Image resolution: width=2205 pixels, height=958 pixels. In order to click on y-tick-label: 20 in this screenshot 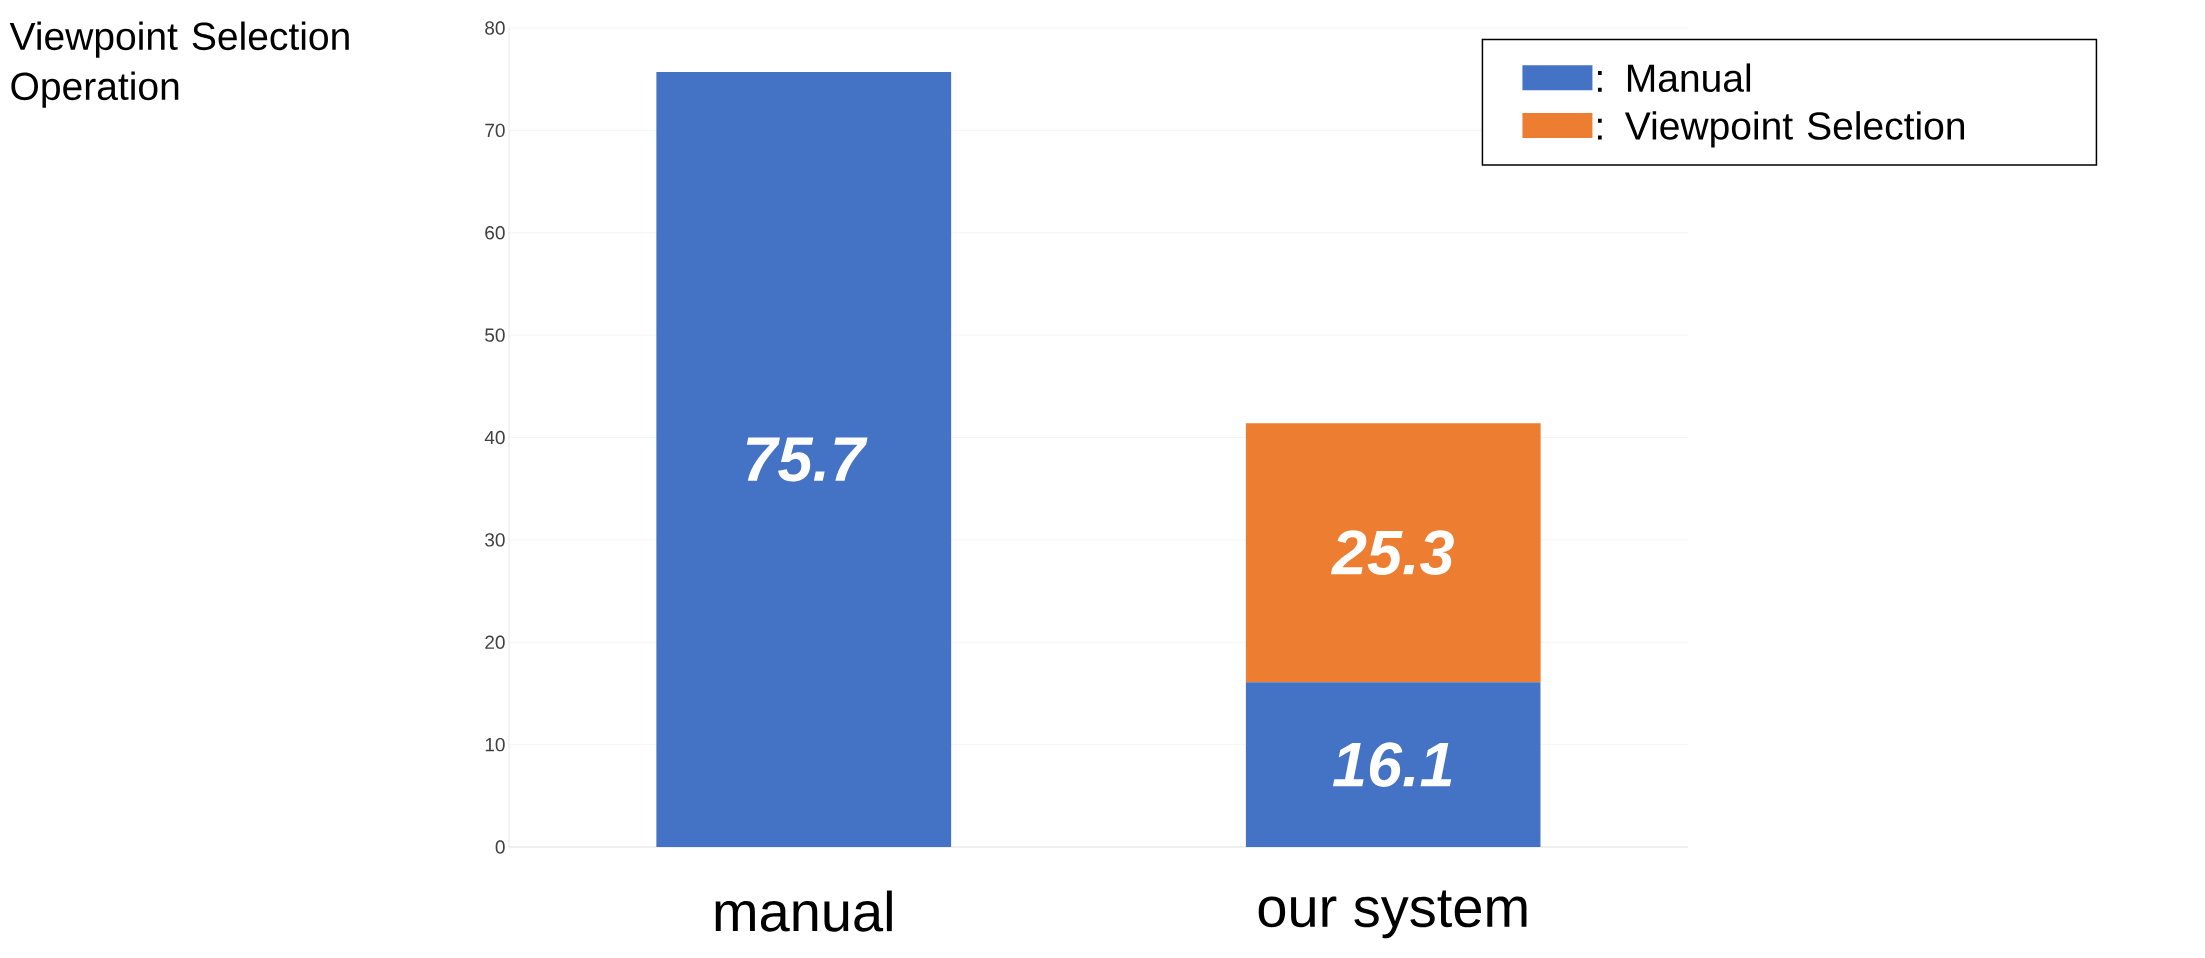, I will do `click(495, 642)`.